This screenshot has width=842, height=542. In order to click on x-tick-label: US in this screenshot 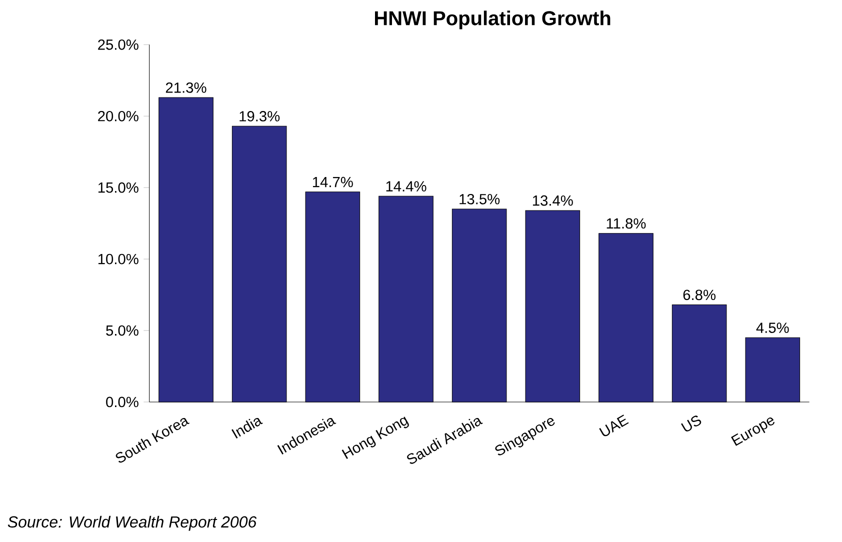, I will do `click(691, 424)`.